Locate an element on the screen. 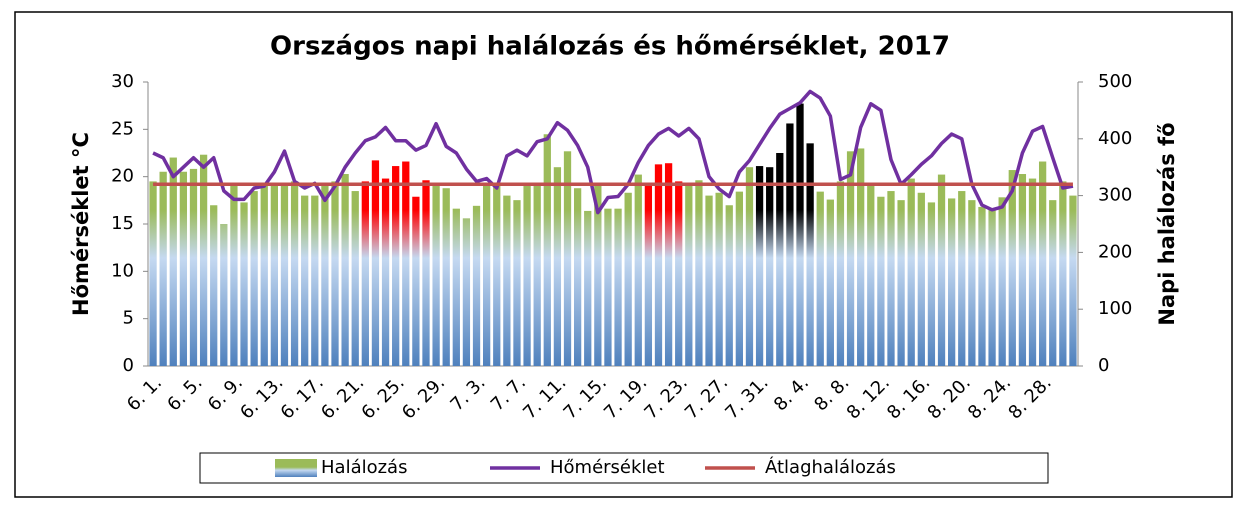 This screenshot has width=1246, height=509. y-tick-label: 25 is located at coordinates (122, 128).